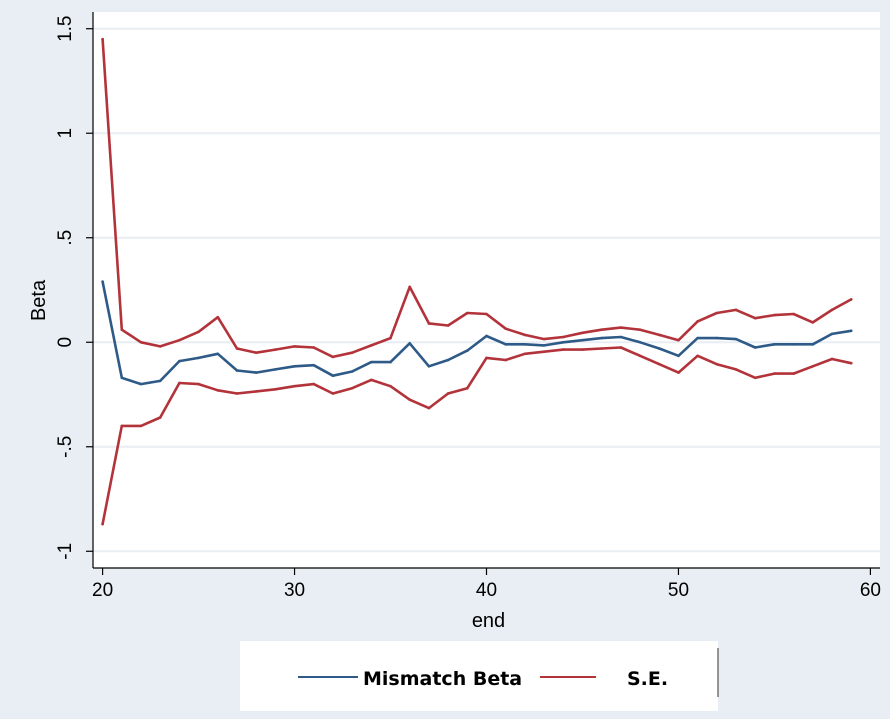  What do you see at coordinates (488, 621) in the screenshot?
I see `x-axis-label: end` at bounding box center [488, 621].